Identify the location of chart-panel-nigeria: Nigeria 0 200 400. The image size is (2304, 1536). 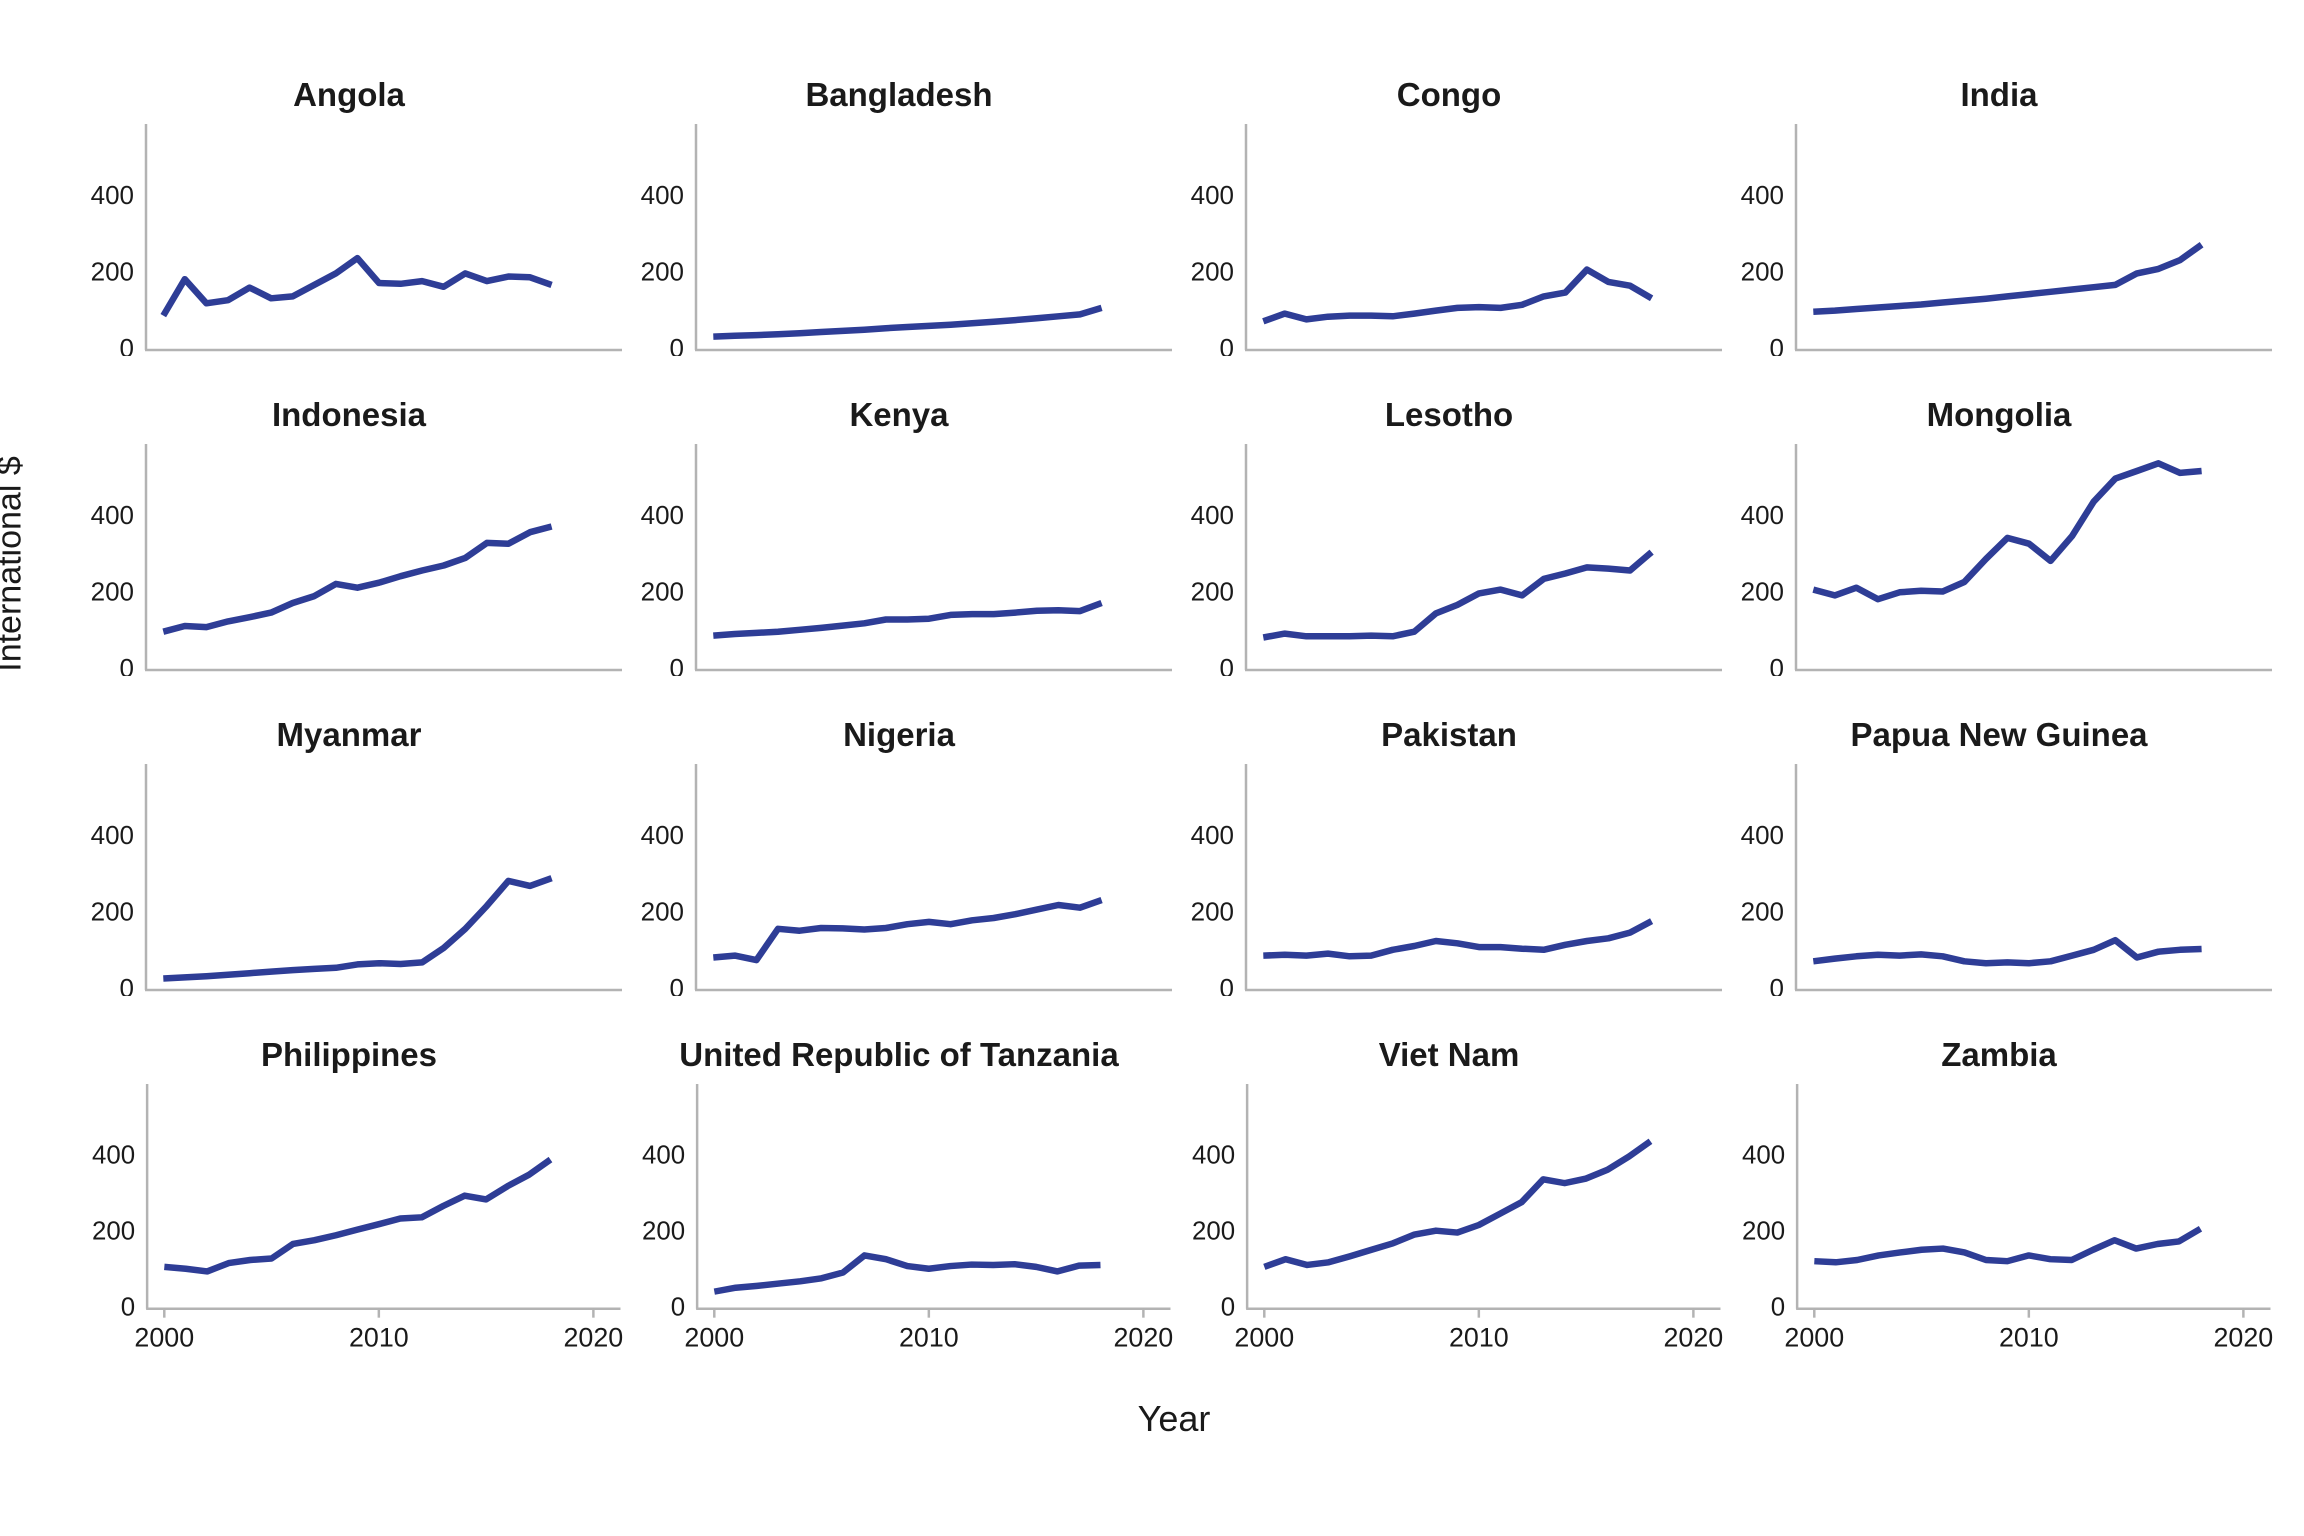
(899, 836).